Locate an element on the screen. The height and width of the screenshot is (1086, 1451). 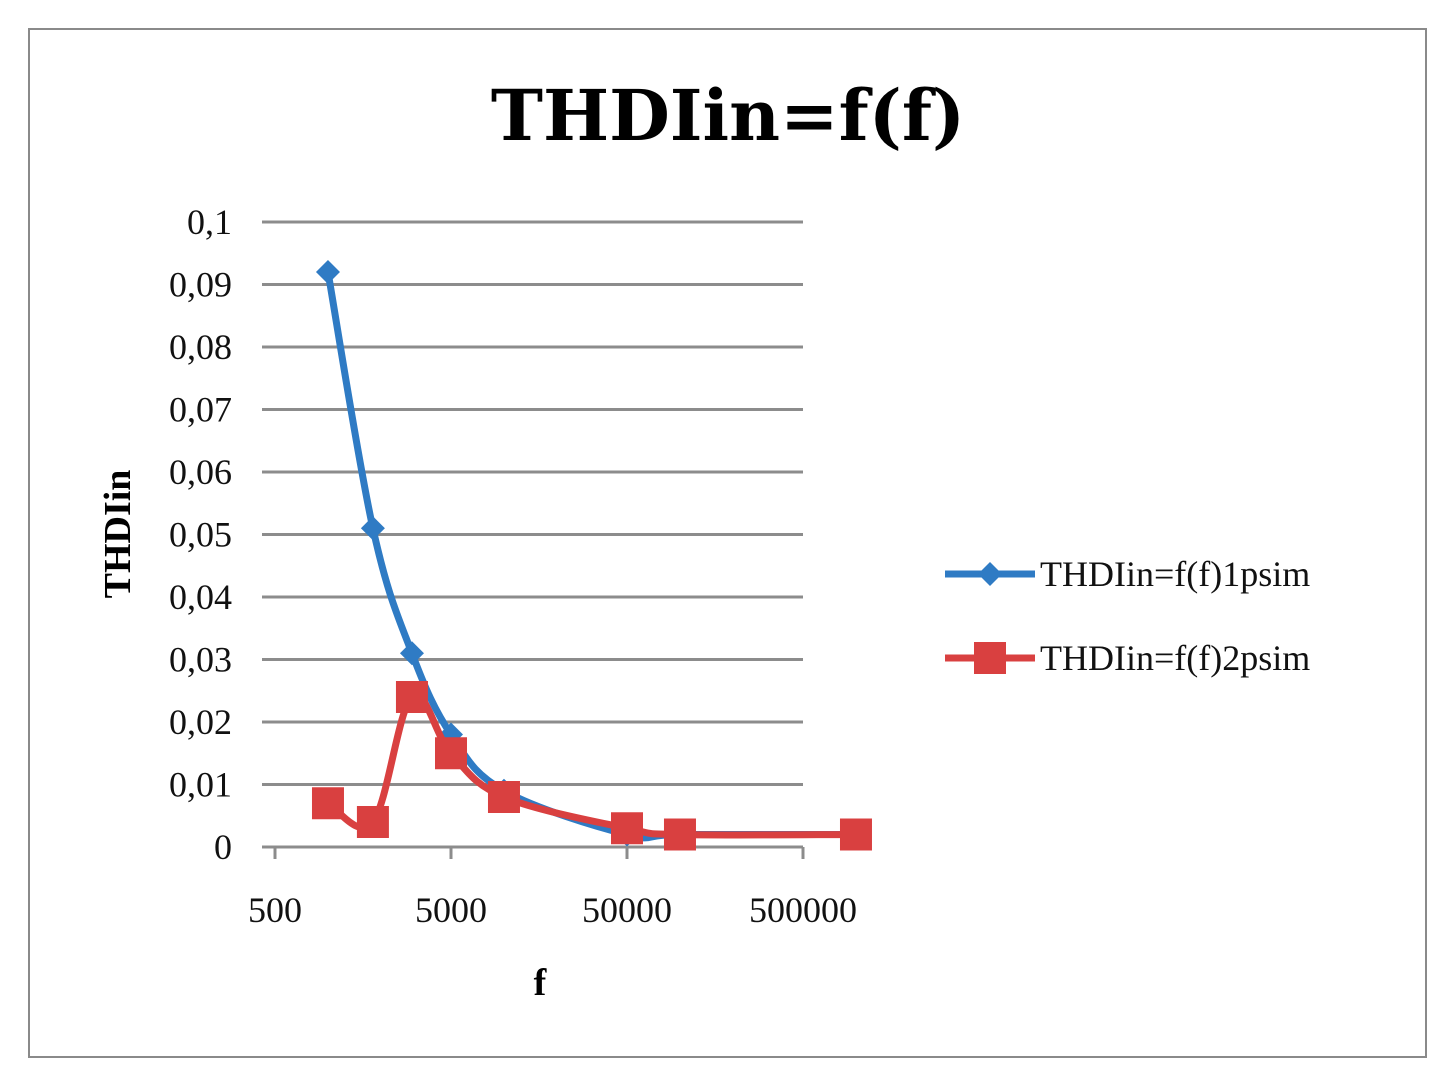
x-tick-label: 500 is located at coordinates (275, 910).